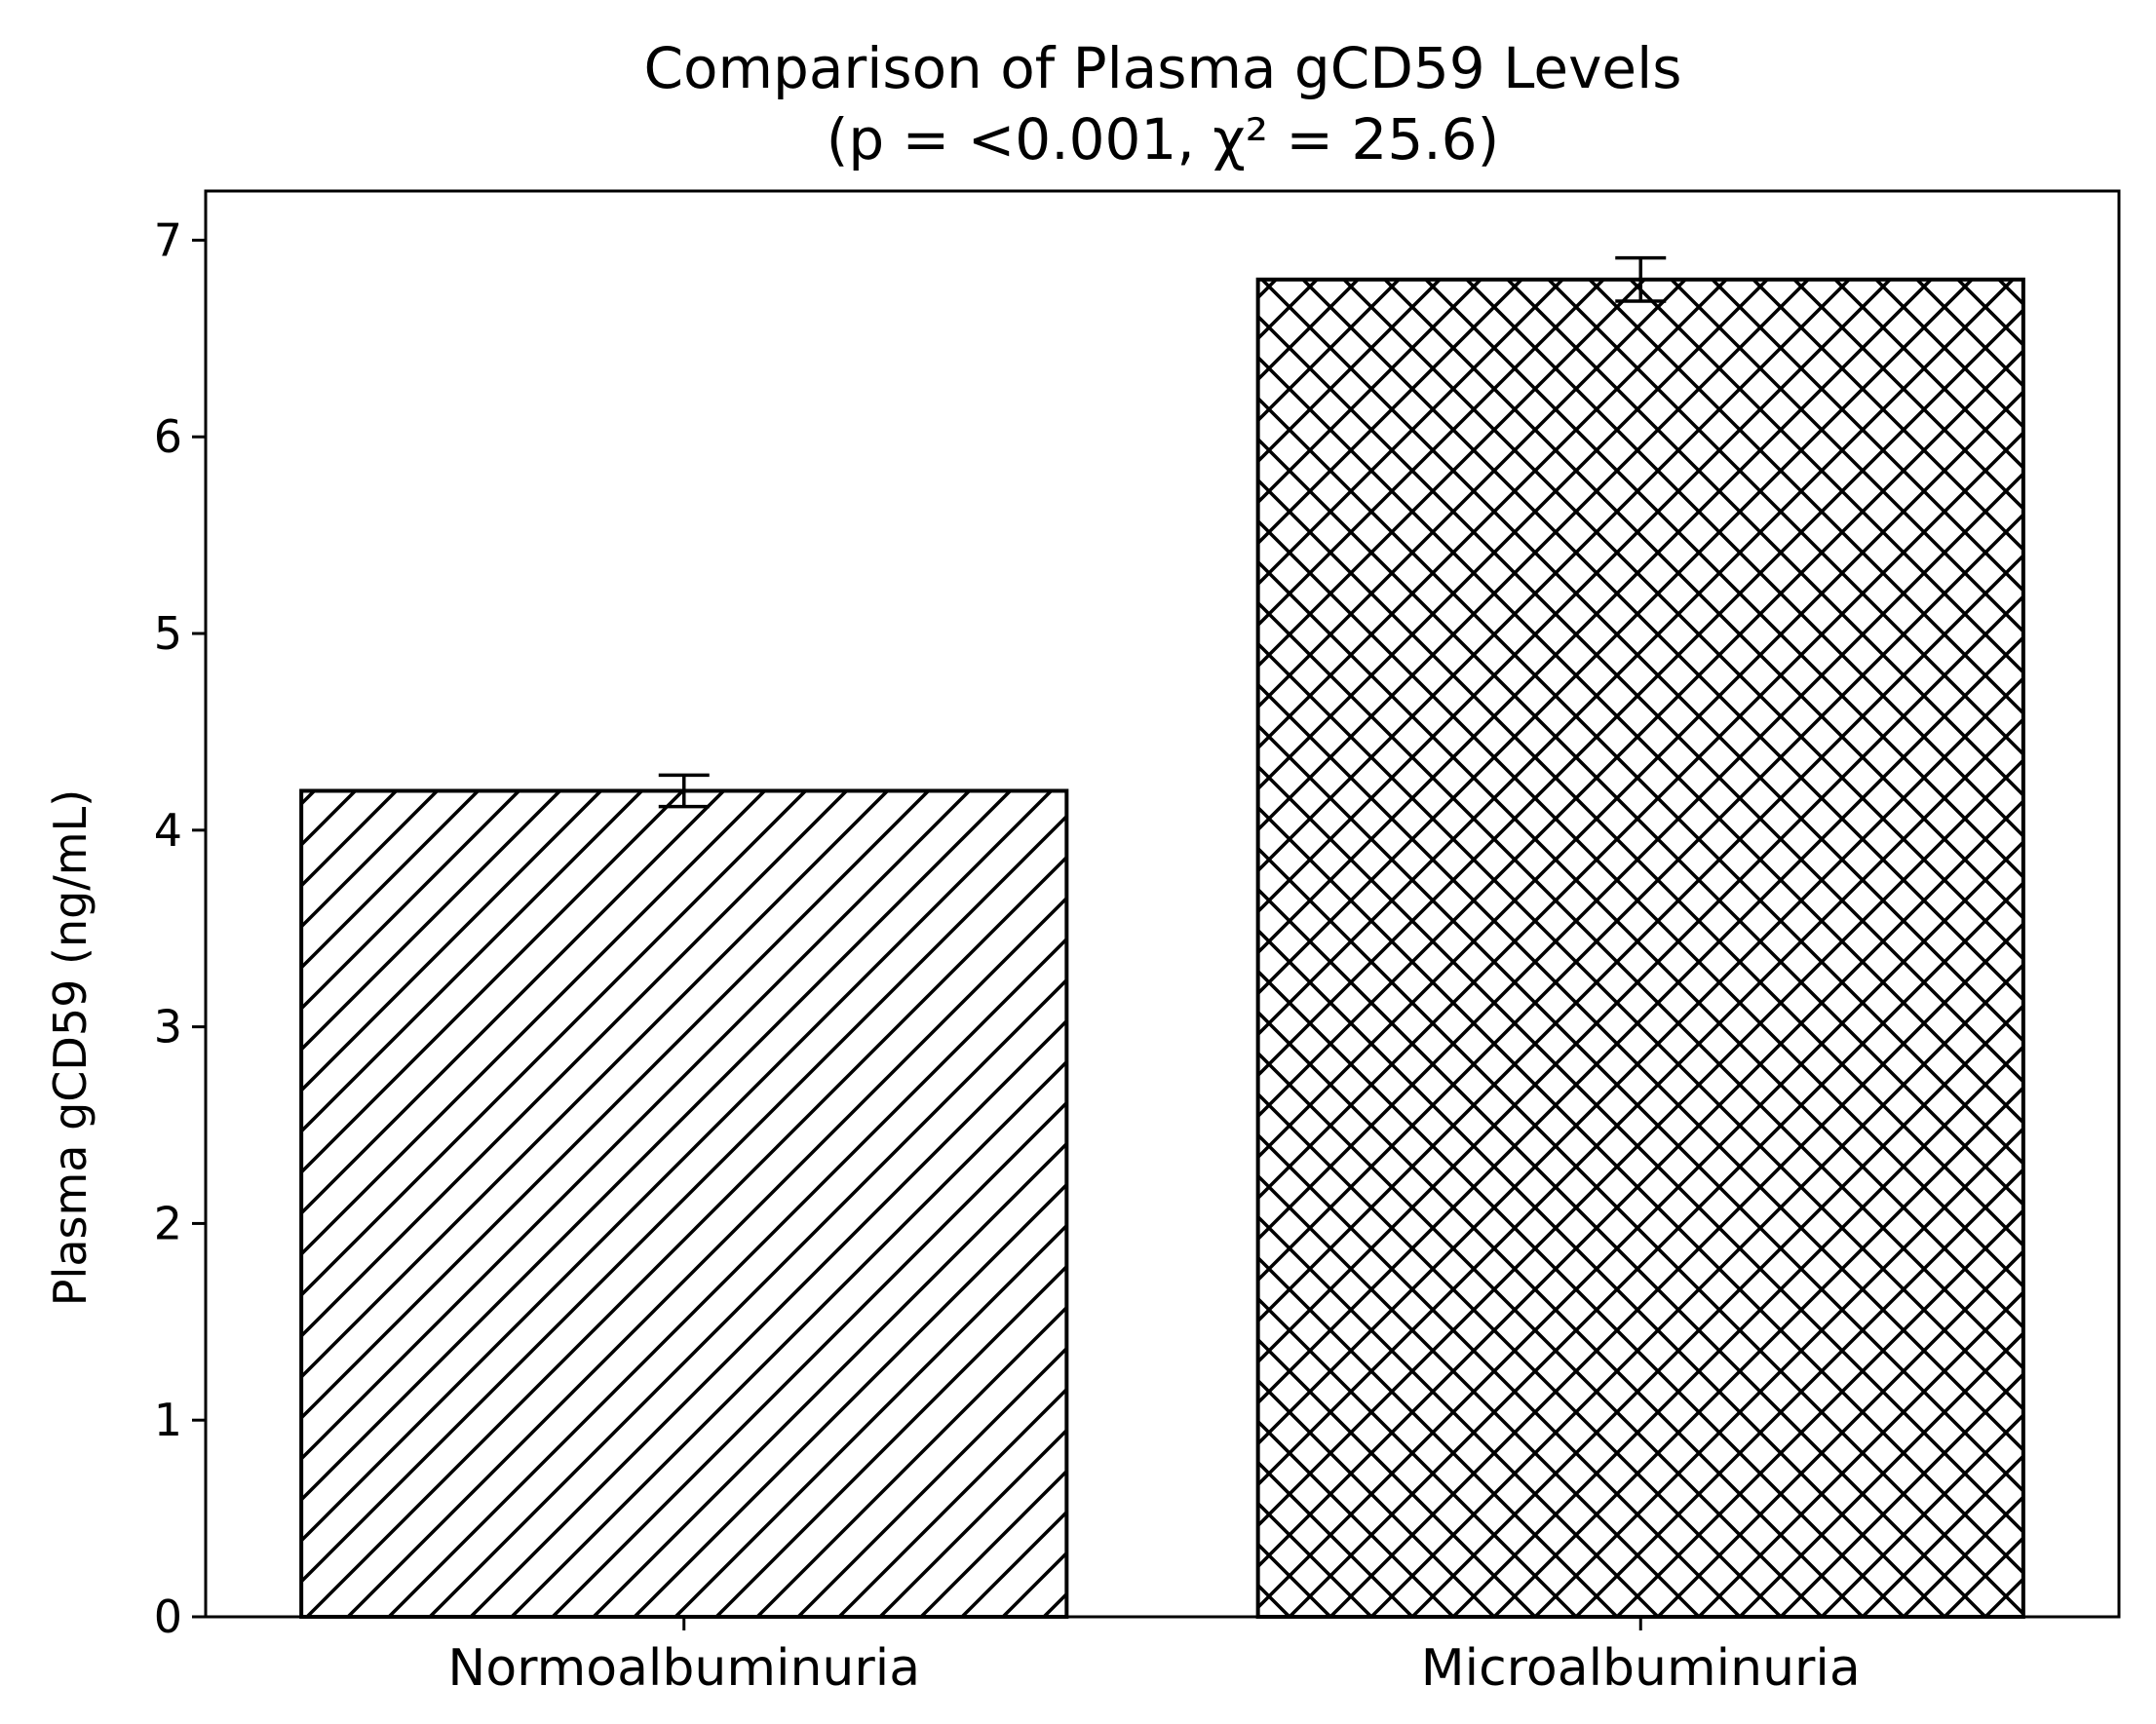 Image resolution: width=2156 pixels, height=1724 pixels. I want to click on y-tick-label: 4, so click(168, 830).